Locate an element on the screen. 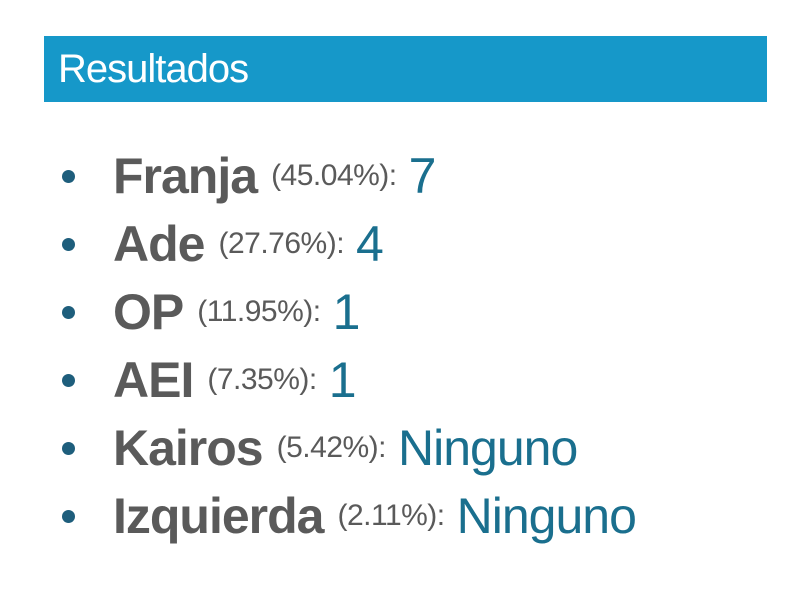 Image resolution: width=811 pixels, height=608 pixels. party-name: OP is located at coordinates (148, 312).